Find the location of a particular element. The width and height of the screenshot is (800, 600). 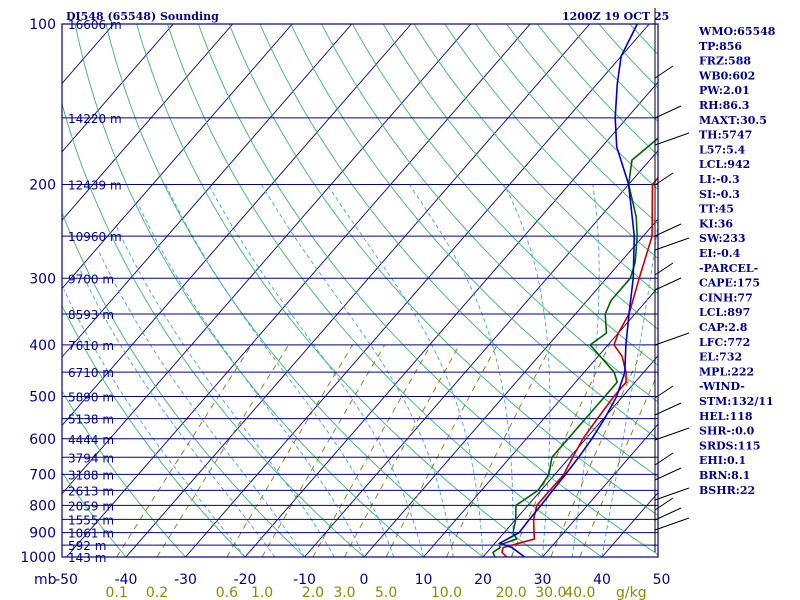

pressure-tick-label: 800 is located at coordinates (42, 506).